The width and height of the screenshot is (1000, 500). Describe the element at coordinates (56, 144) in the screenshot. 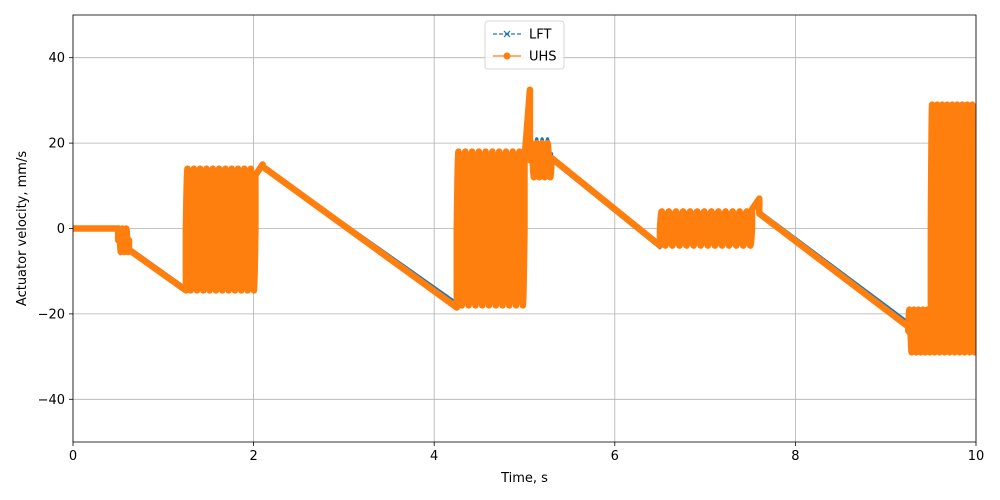

I see `y-tick-label: 20` at that location.